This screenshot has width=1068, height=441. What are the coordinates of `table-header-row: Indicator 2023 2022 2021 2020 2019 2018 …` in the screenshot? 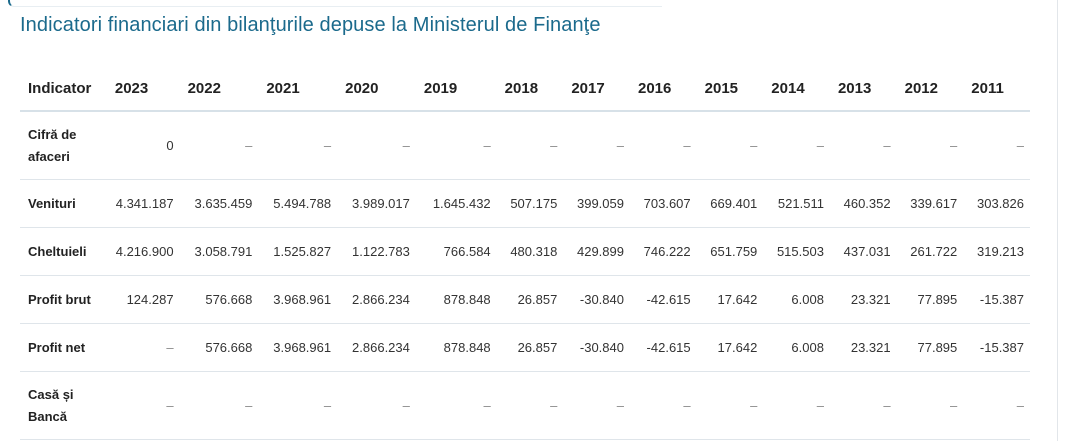 It's located at (525, 89).